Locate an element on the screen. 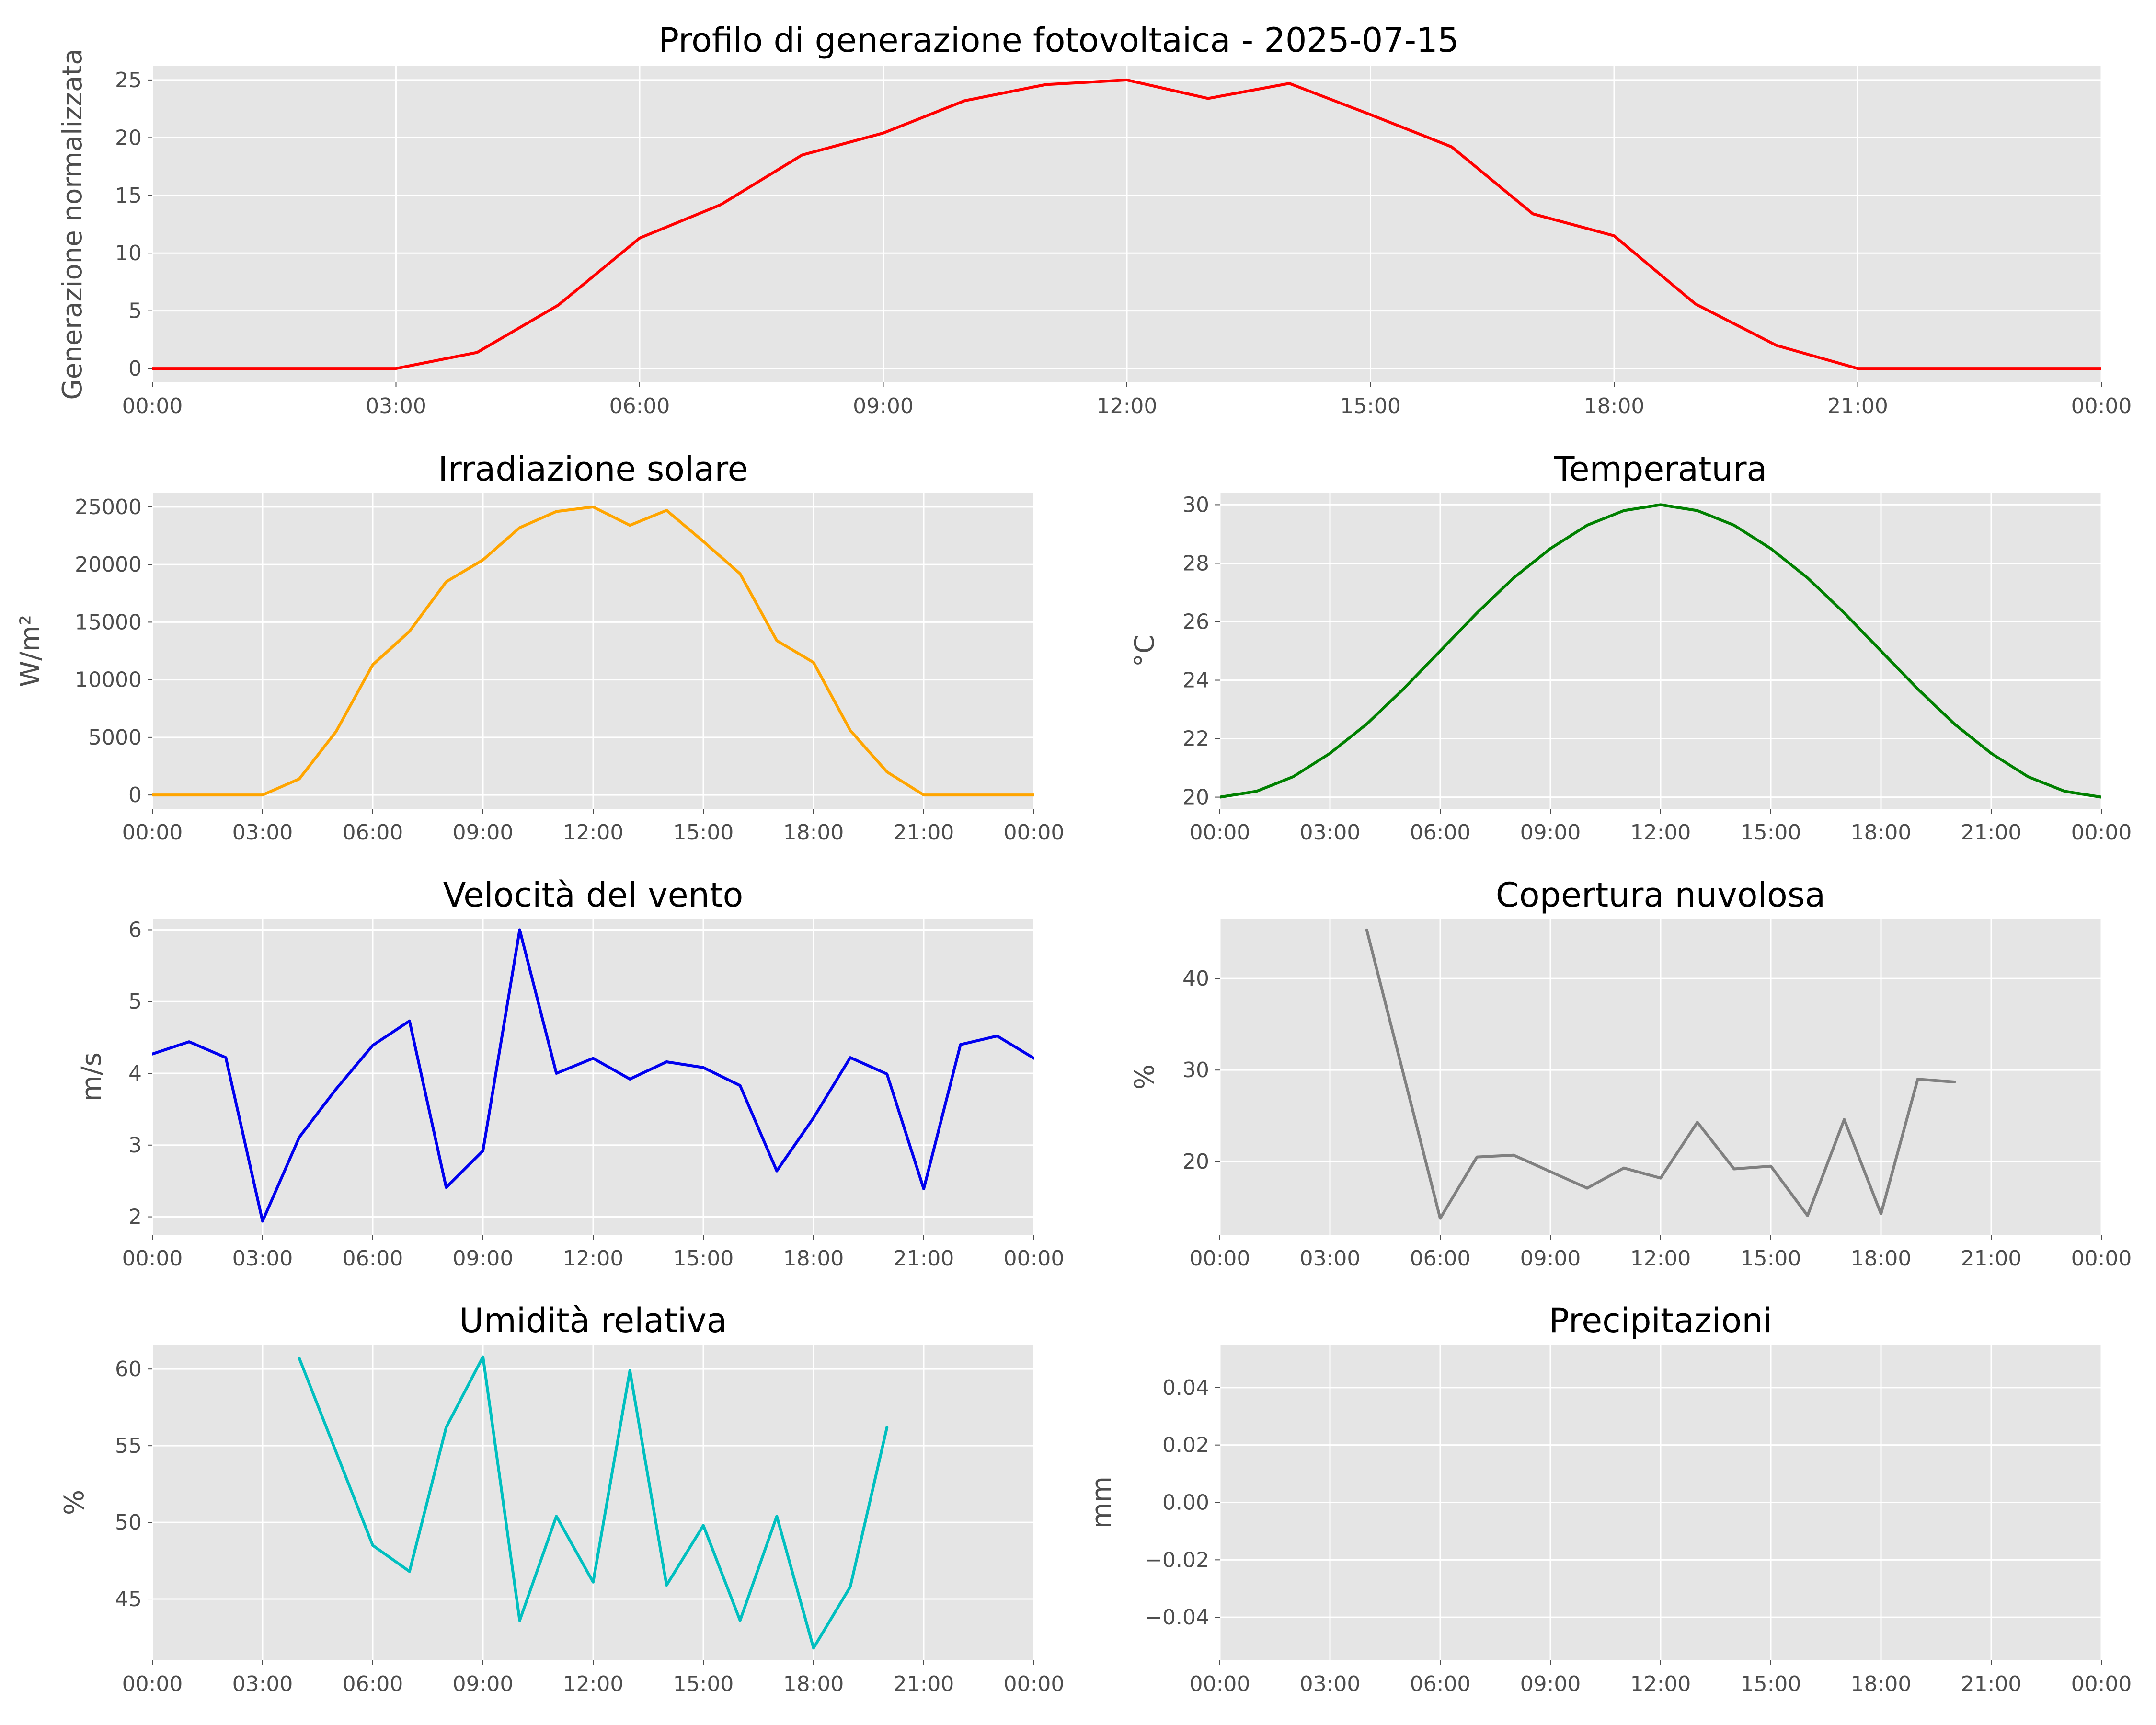 This screenshot has width=2156, height=1725. y-tick-label: 30 is located at coordinates (1195, 1070).